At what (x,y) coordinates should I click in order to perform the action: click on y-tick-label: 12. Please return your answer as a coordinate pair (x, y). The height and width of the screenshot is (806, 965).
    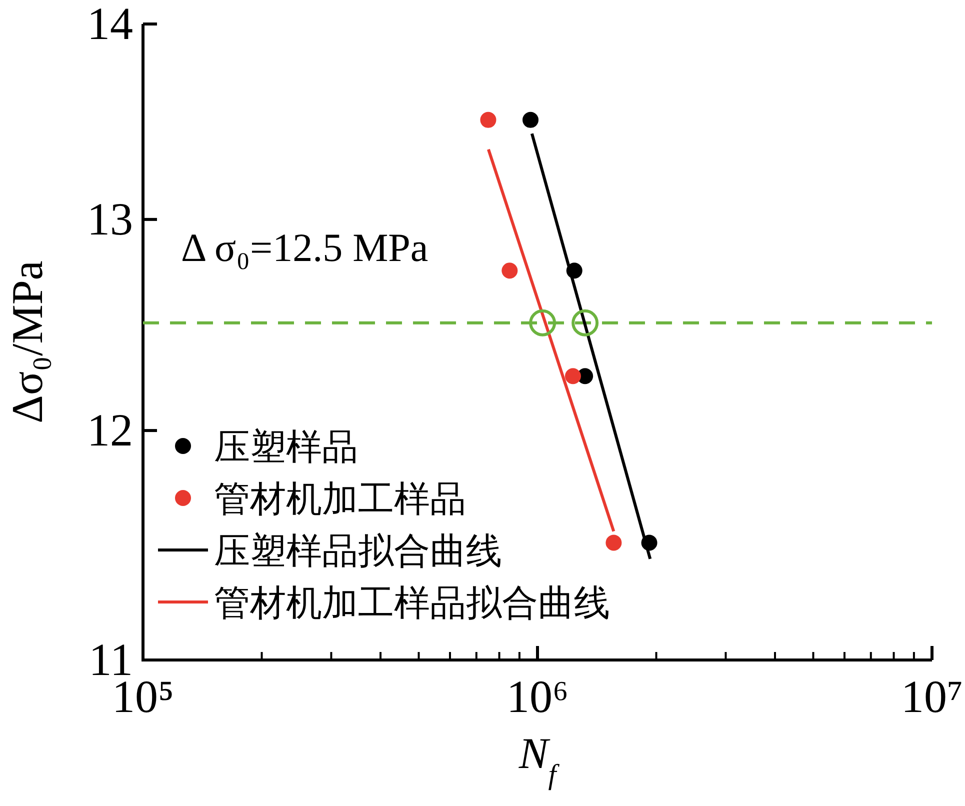
    Looking at the image, I should click on (110, 430).